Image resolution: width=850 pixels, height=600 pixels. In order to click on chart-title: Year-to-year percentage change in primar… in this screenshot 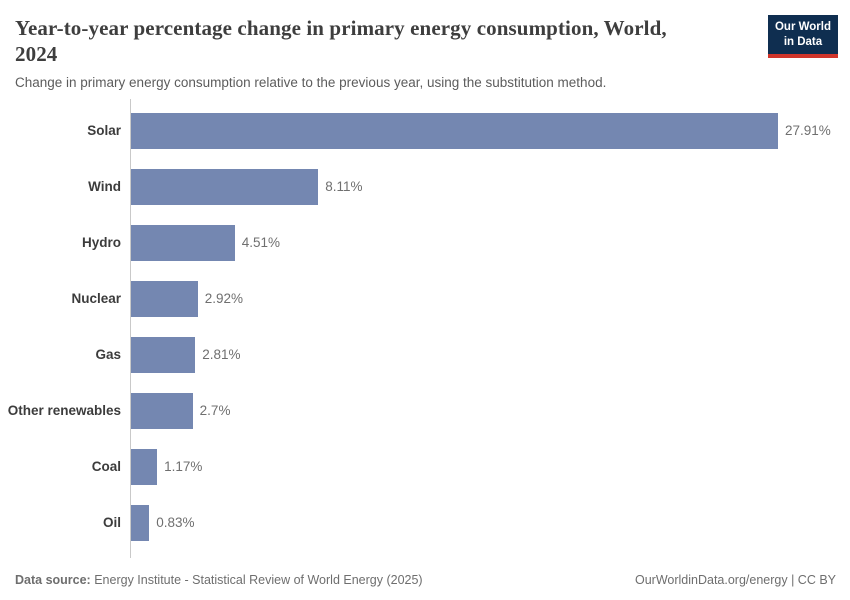, I will do `click(341, 41)`.